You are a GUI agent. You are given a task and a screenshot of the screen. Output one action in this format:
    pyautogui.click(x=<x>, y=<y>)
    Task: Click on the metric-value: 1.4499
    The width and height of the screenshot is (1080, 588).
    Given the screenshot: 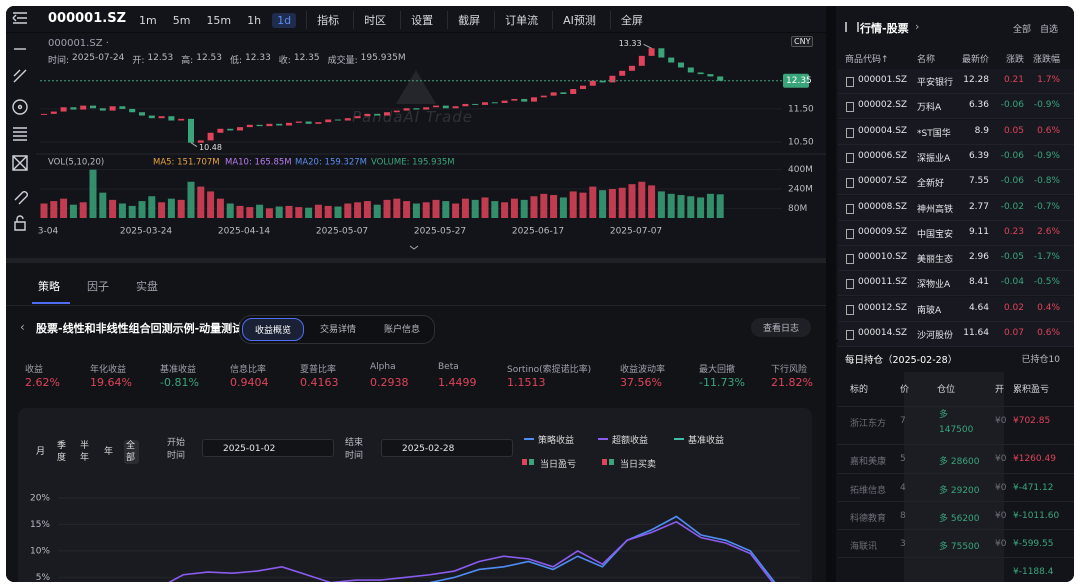 What is the action you would take?
    pyautogui.click(x=457, y=382)
    